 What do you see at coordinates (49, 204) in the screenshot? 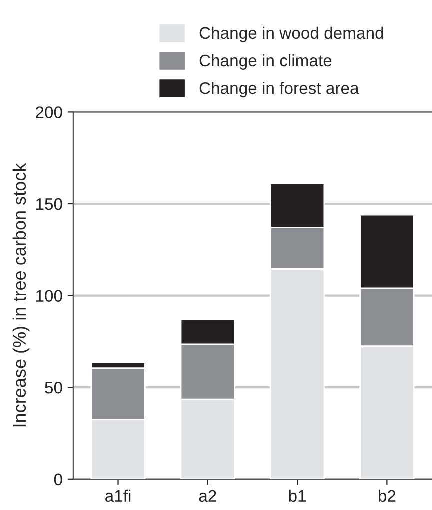
I see `y-tick-label: 150` at bounding box center [49, 204].